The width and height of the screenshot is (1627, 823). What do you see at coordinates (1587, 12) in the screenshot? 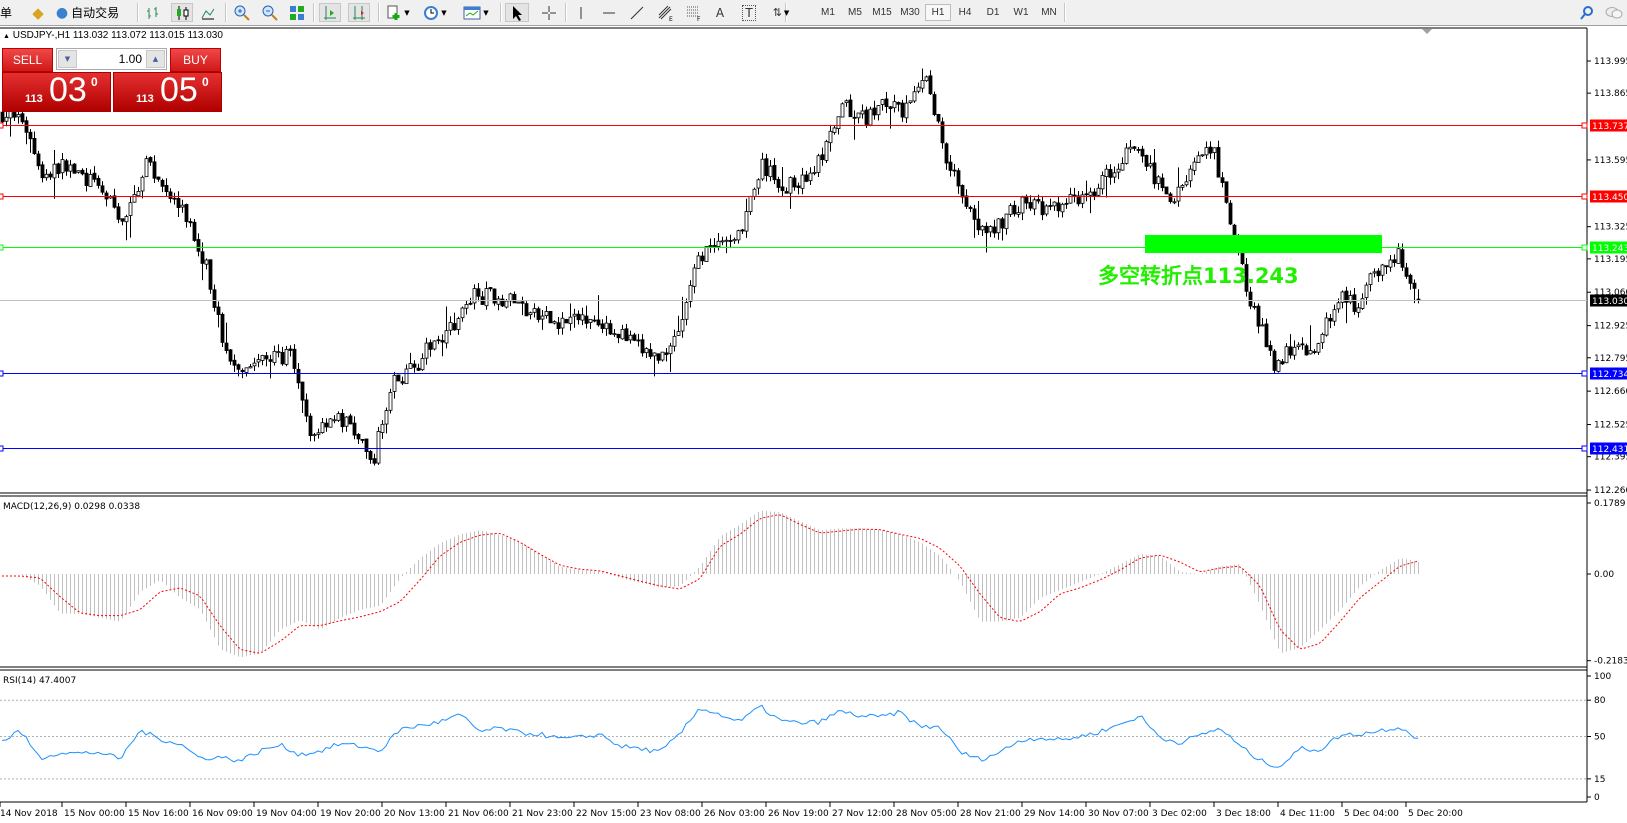
I see `search-icon` at bounding box center [1587, 12].